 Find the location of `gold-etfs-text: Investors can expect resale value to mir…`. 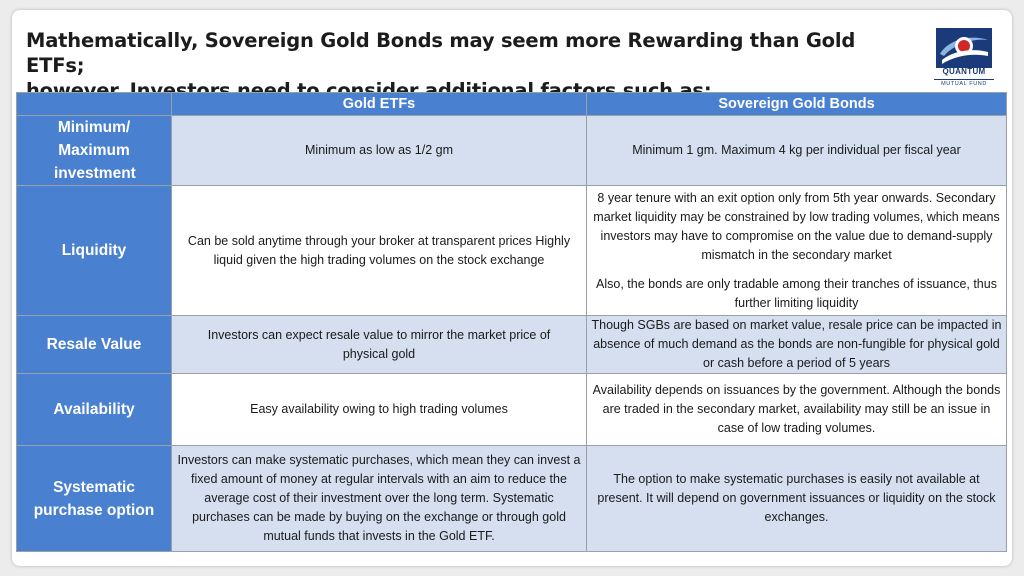

gold-etfs-text: Investors can expect resale value to mir… is located at coordinates (379, 344).